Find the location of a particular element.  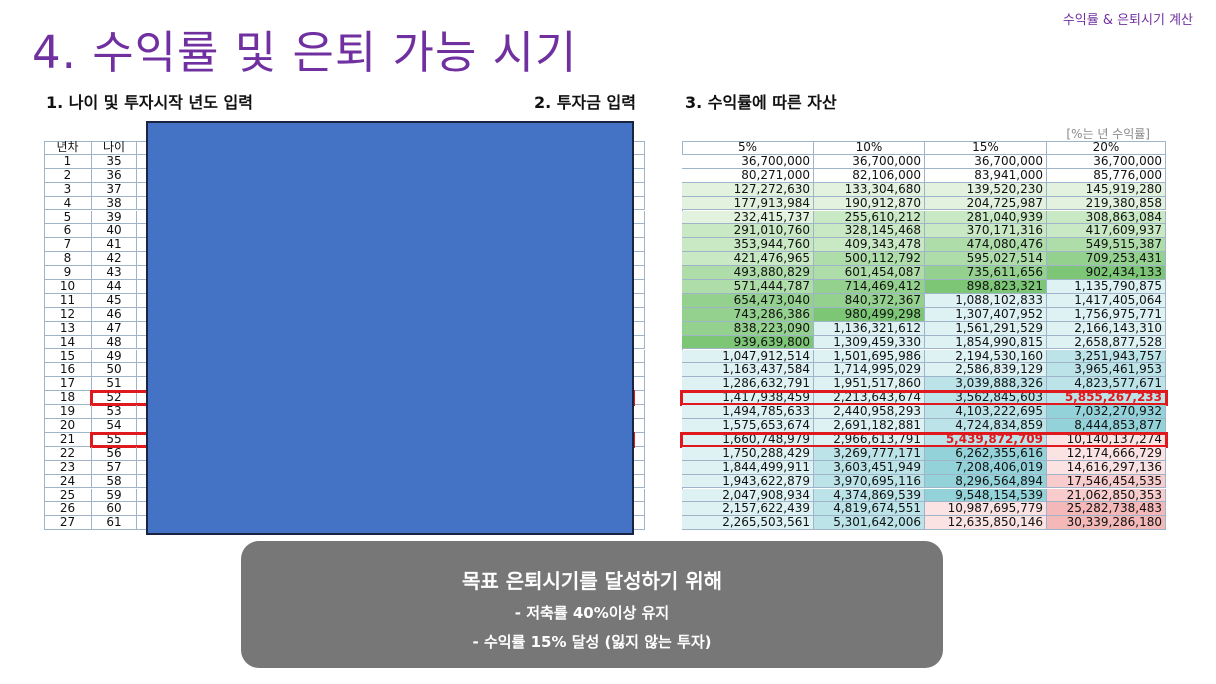

asset-cell: 25,282,738,483 is located at coordinates (1106, 509).